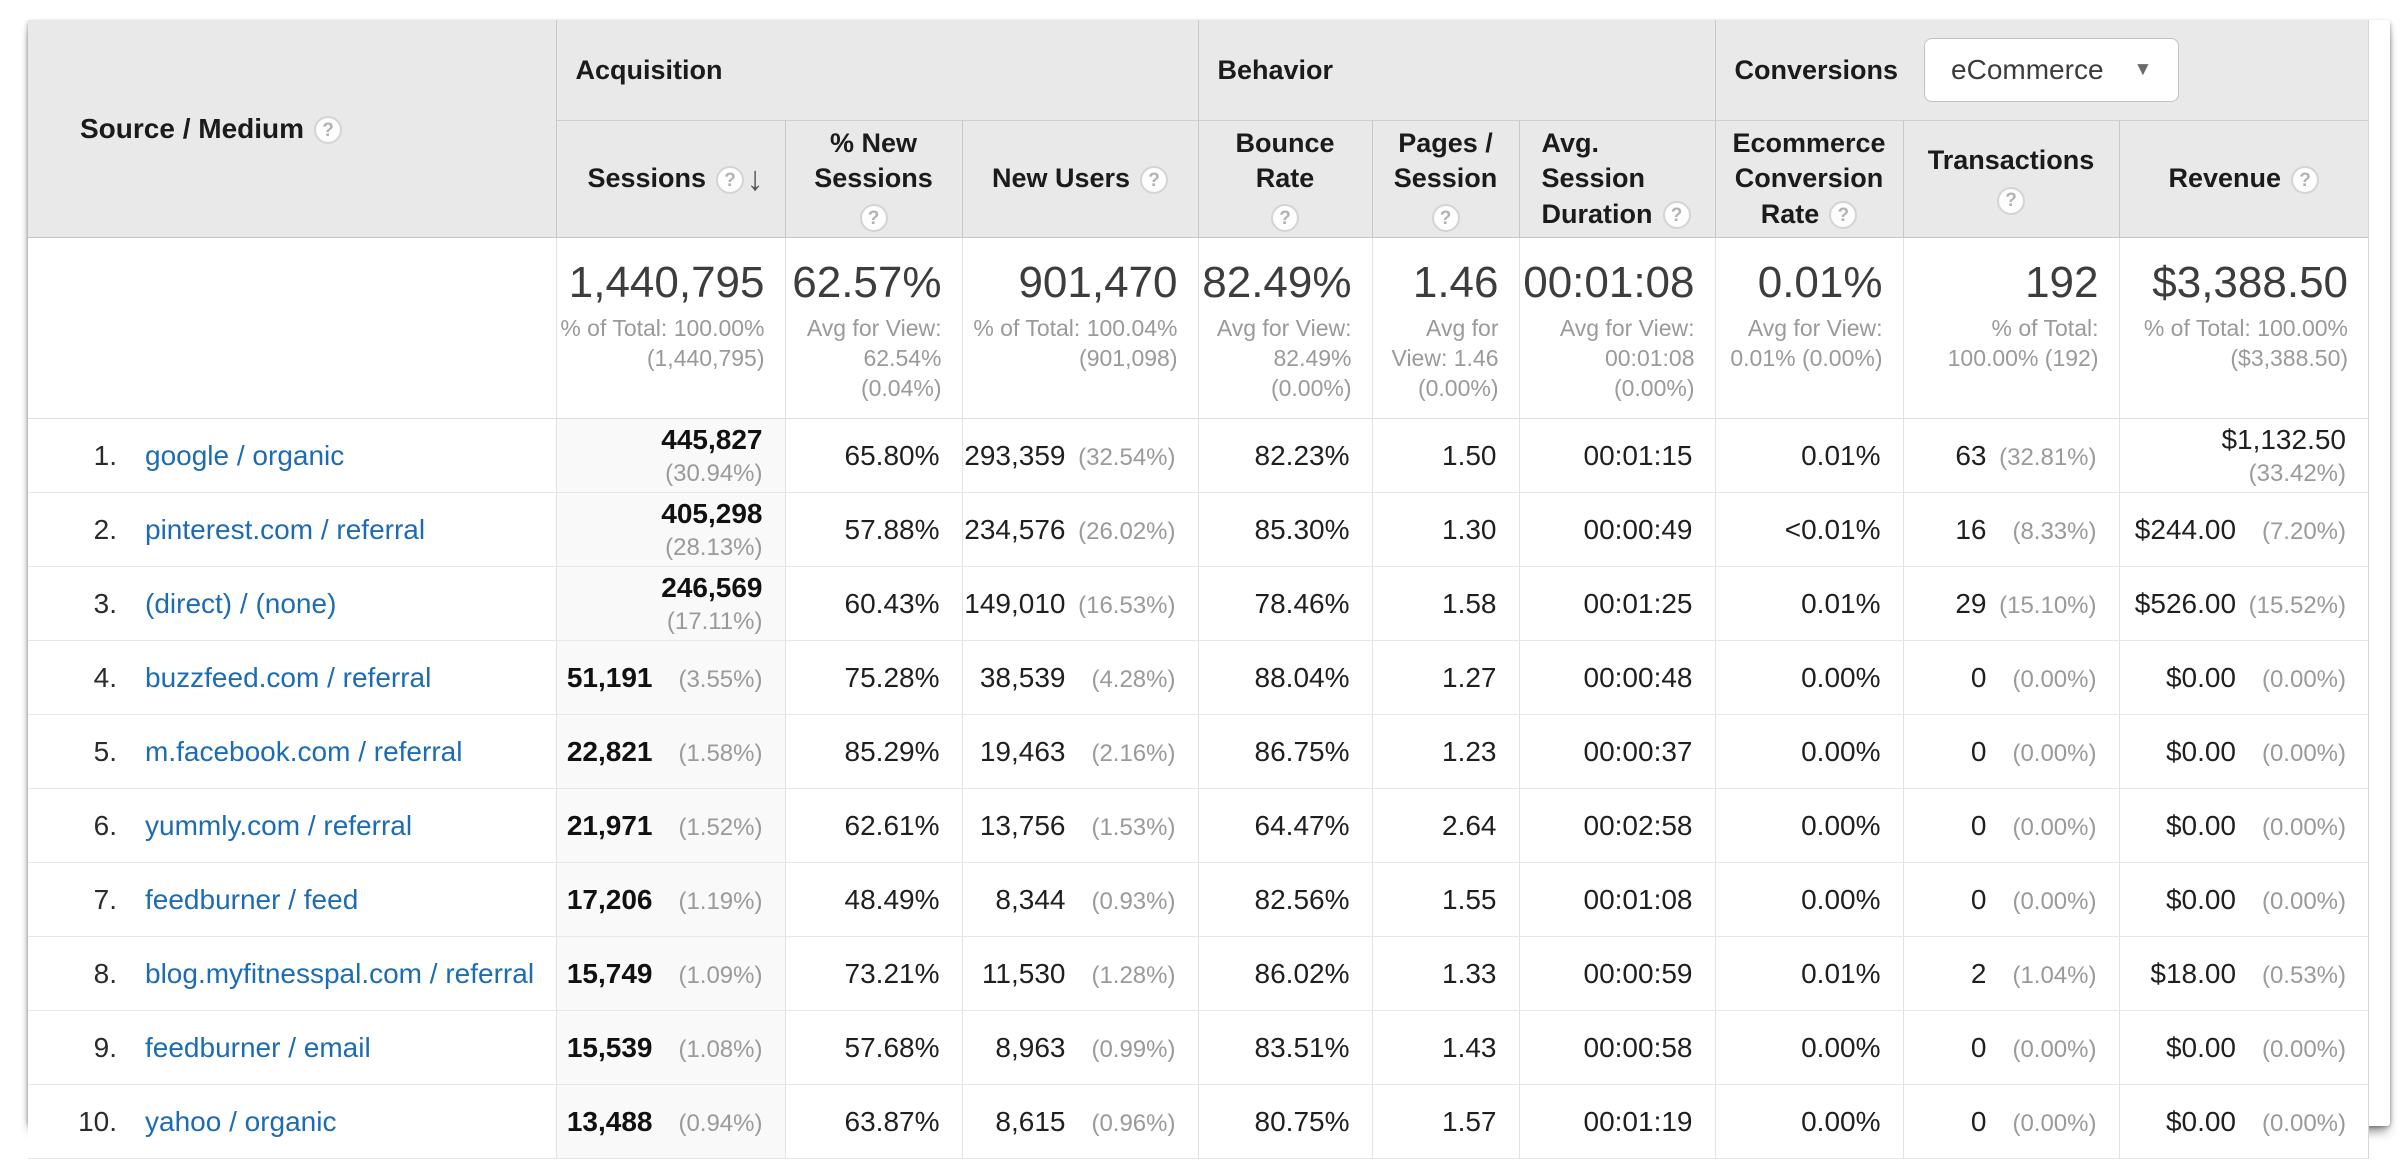  Describe the element at coordinates (97, 1121) in the screenshot. I see `row-rank: 10.` at that location.